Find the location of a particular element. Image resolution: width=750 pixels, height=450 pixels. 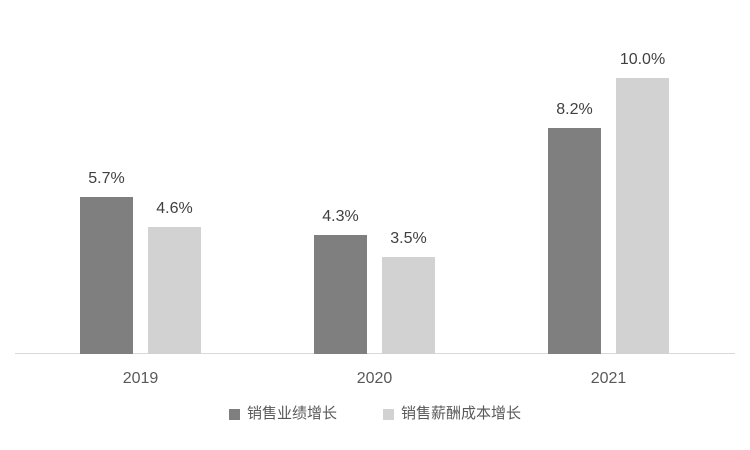

data-label-2019-series1: 5.7% is located at coordinates (106, 178).